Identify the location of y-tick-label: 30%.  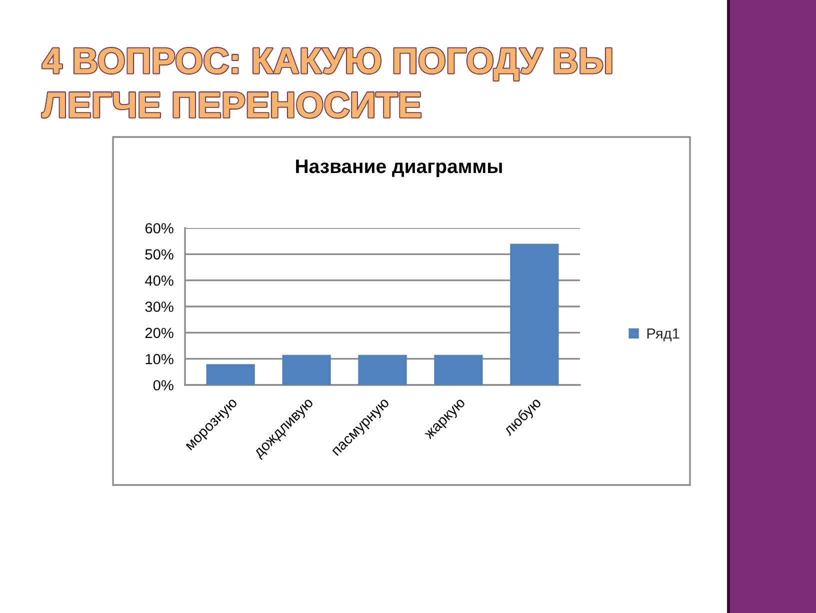
(159, 307).